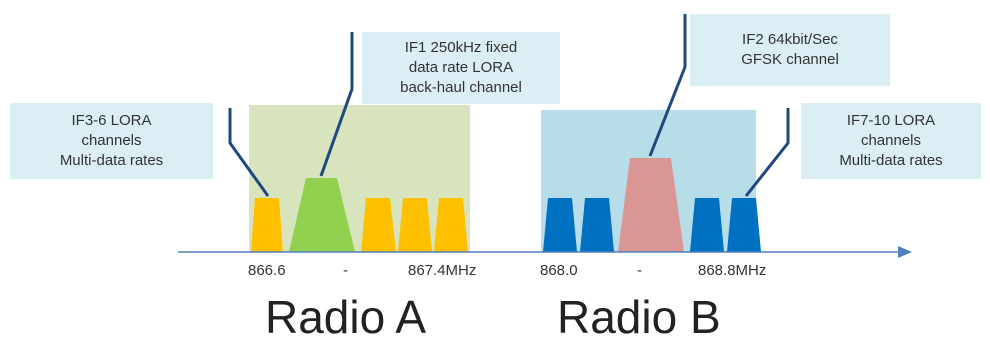 The image size is (990, 344). Describe the element at coordinates (461, 47) in the screenshot. I see `callout-if1-line1: IF1 250kHz fixed` at that location.